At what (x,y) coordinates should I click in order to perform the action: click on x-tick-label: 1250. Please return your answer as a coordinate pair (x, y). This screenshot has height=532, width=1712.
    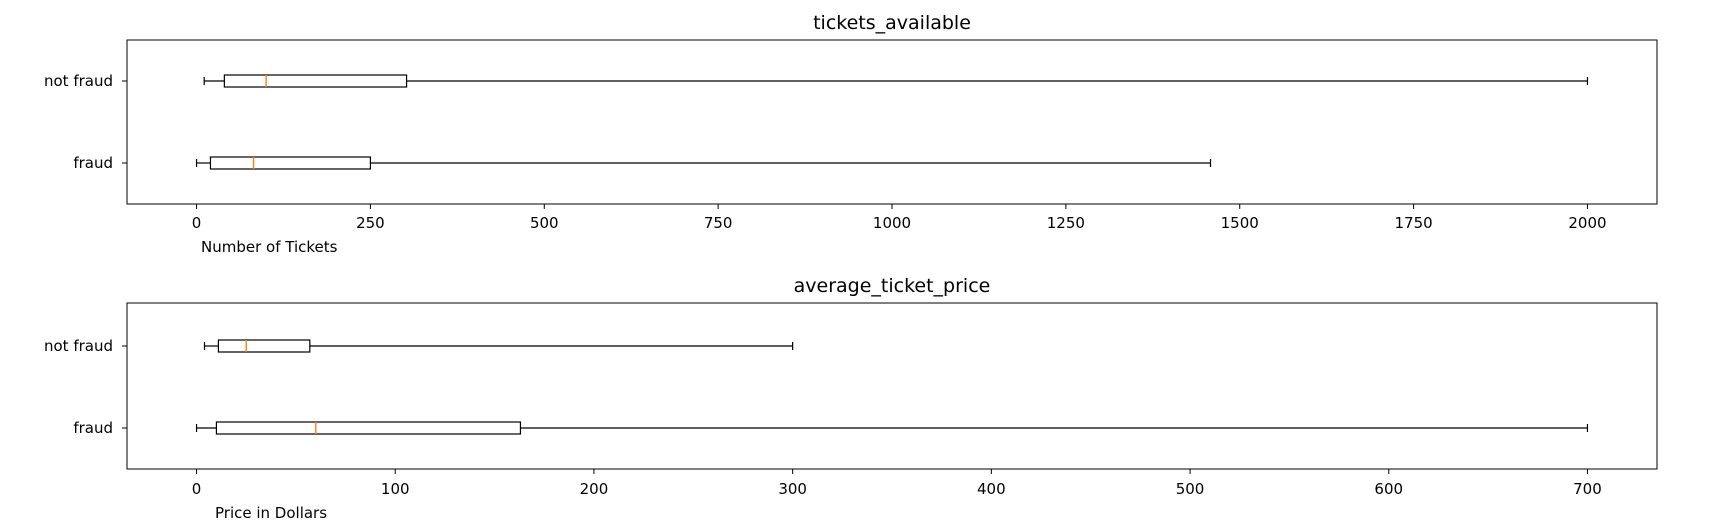
    Looking at the image, I should click on (1066, 223).